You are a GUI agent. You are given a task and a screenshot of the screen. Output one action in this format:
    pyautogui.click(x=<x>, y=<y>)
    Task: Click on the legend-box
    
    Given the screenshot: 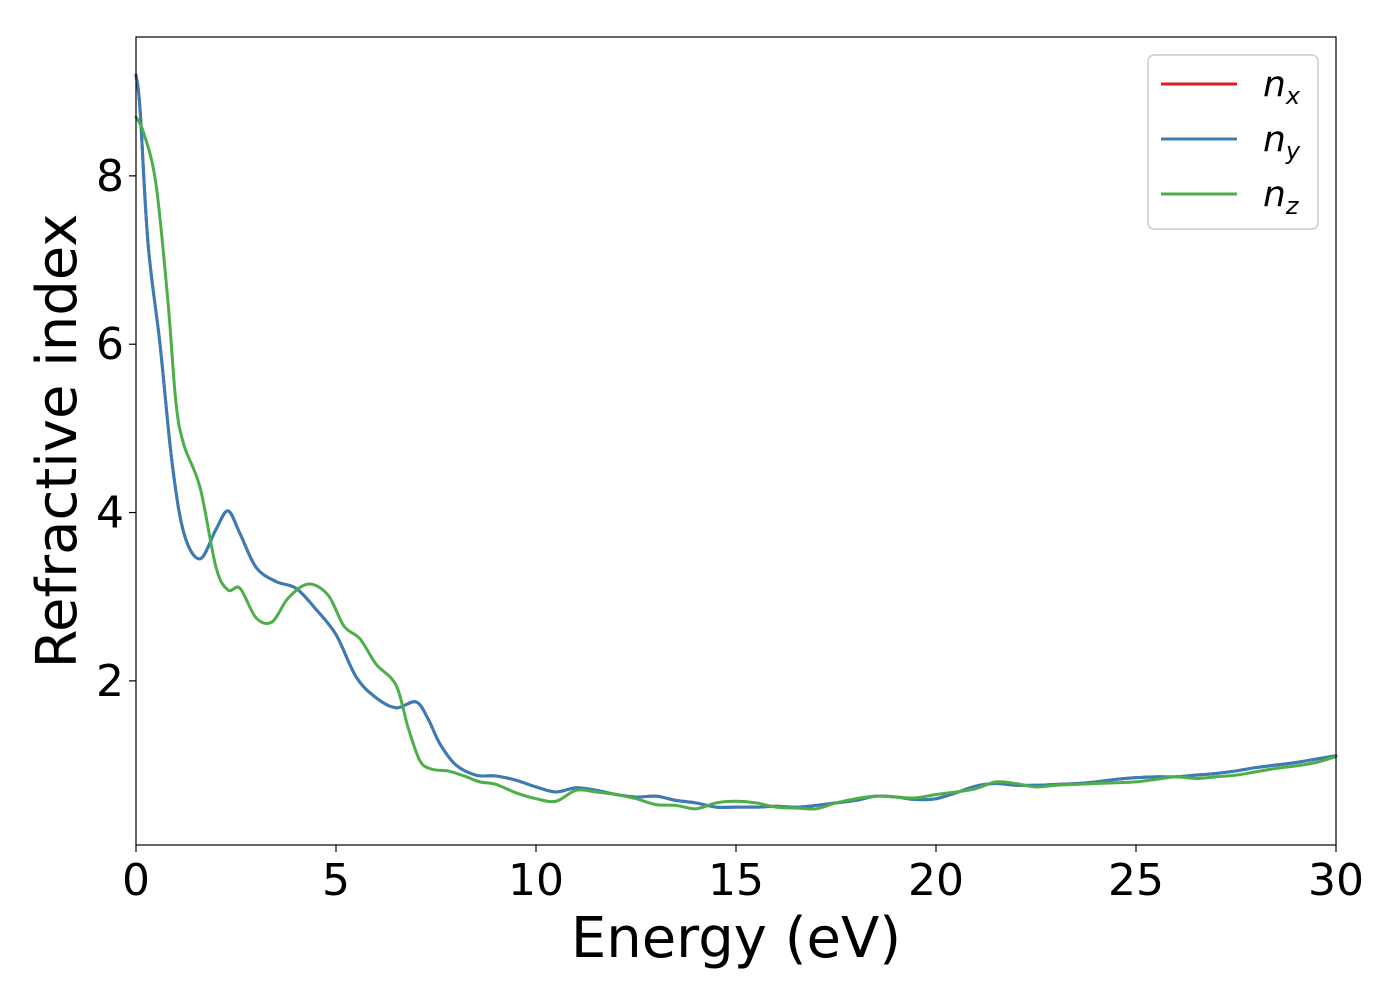 What is the action you would take?
    pyautogui.click(x=1233, y=142)
    